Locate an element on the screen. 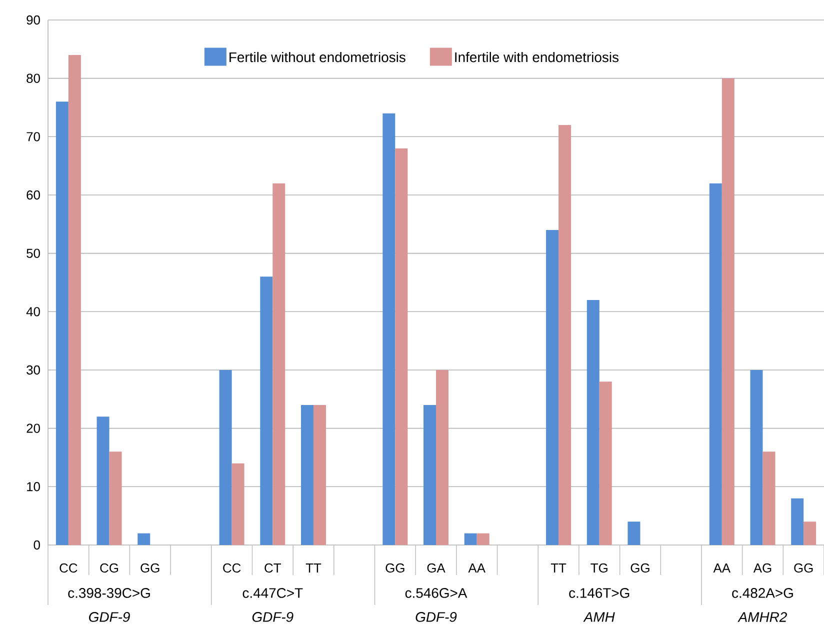 This screenshot has width=824, height=625. text: c.482A>G is located at coordinates (762, 593).